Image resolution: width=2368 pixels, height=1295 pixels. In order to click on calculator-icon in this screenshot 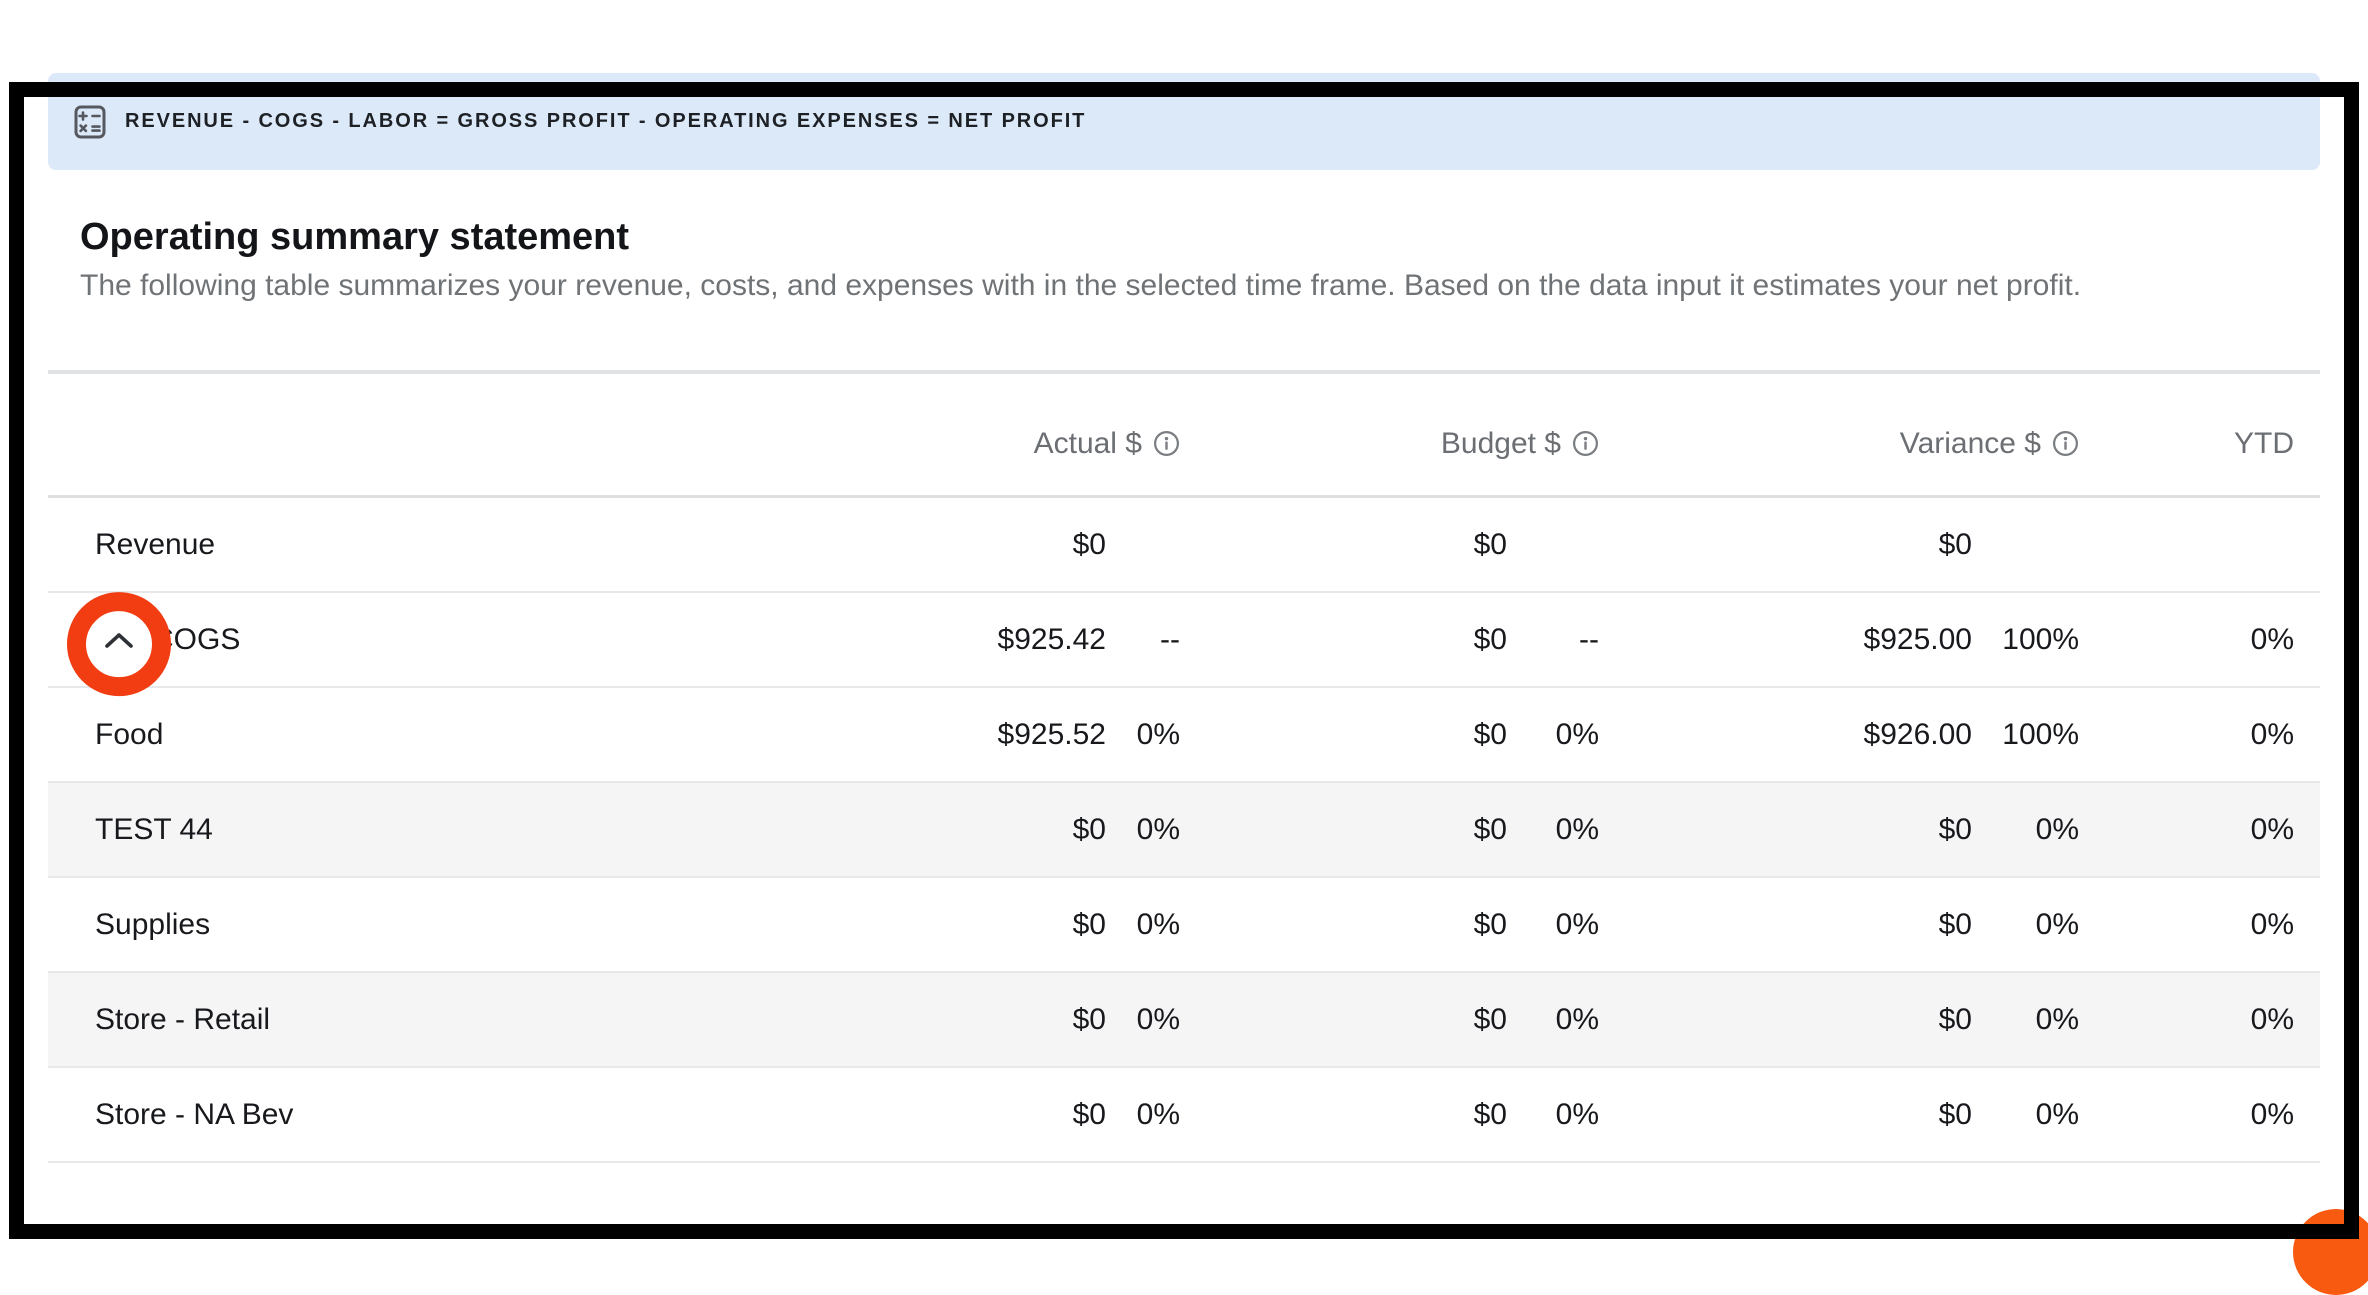, I will do `click(90, 122)`.